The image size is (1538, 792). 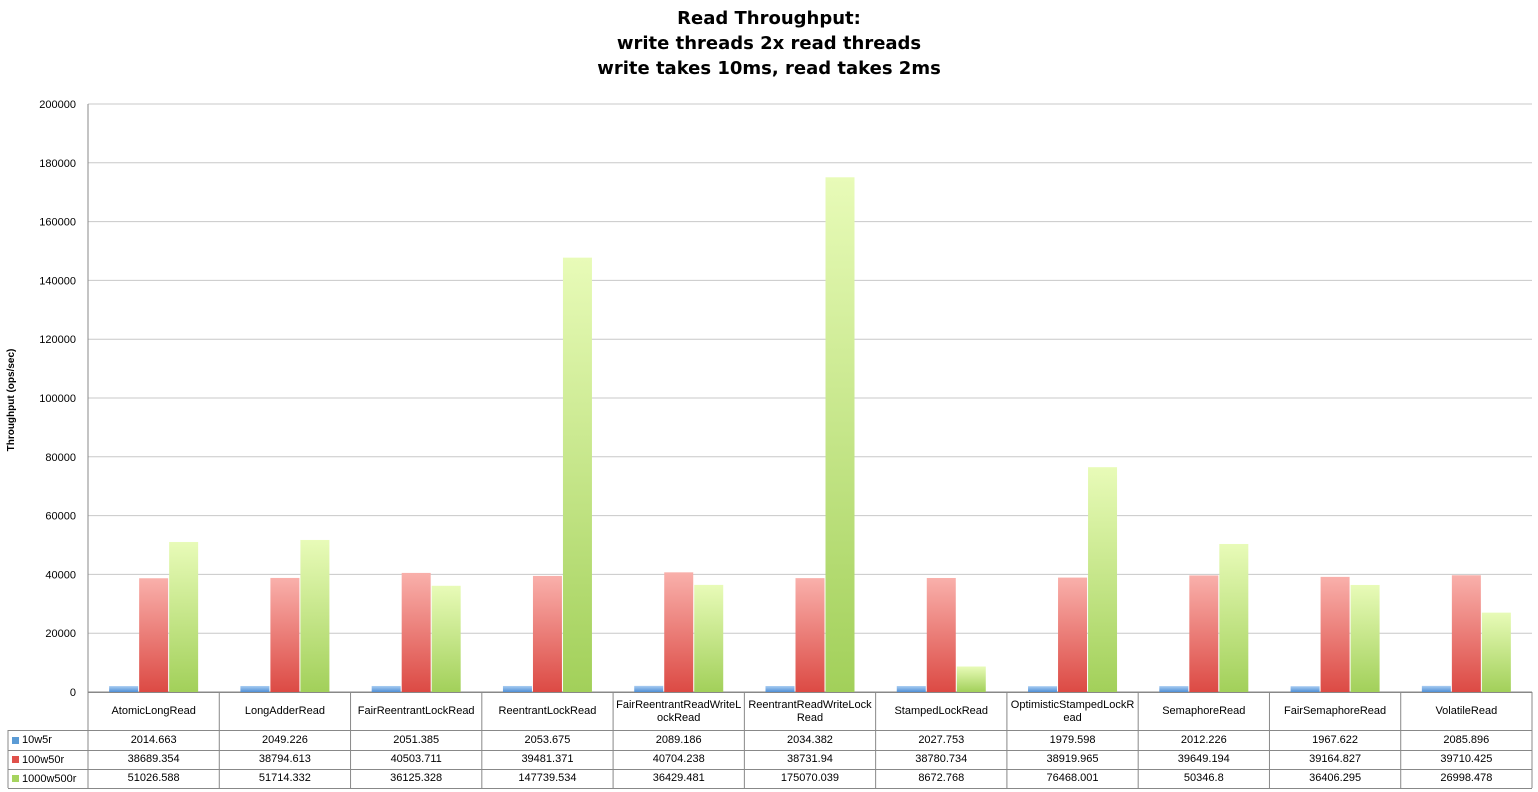 I want to click on y-tick-label: 140000, so click(x=57, y=281).